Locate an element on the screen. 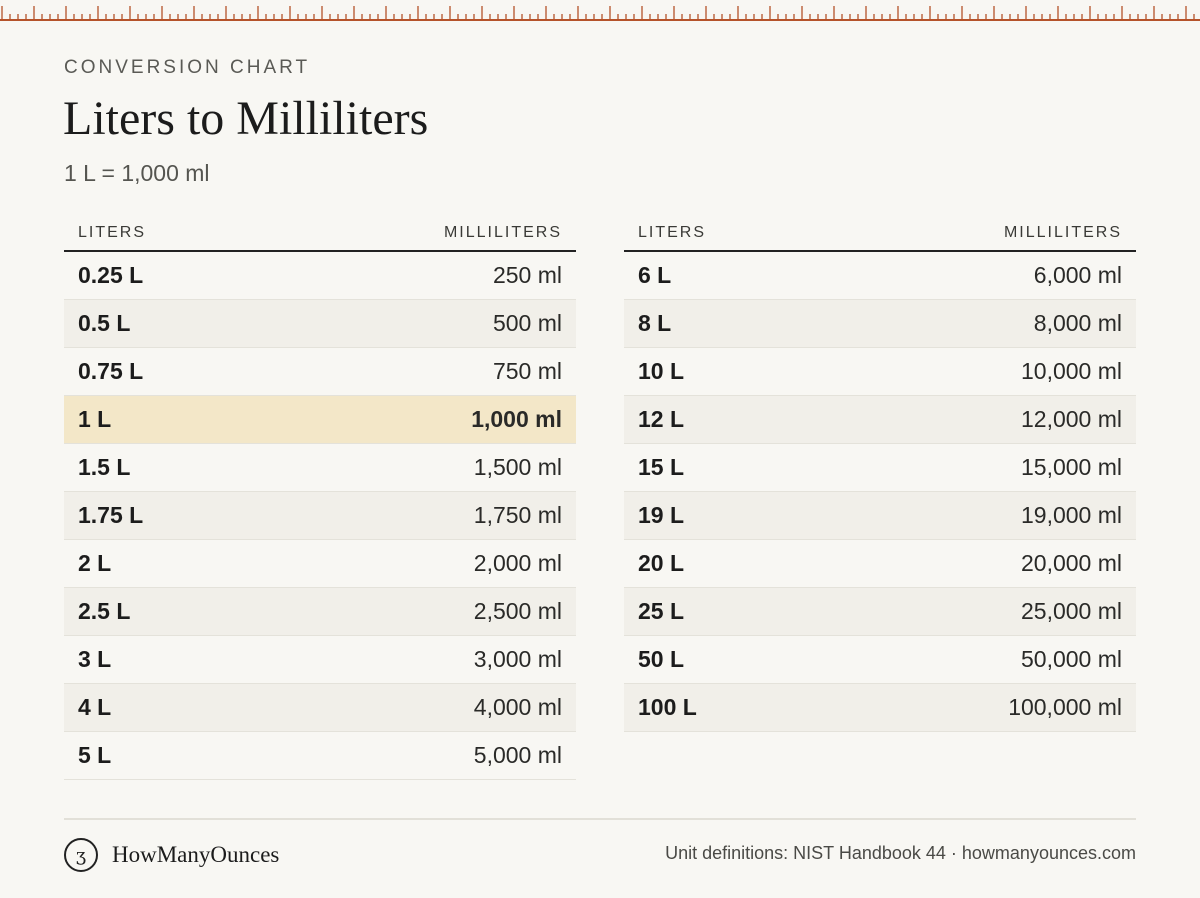 The image size is (1200, 898). liters-value: 12 L is located at coordinates (661, 419).